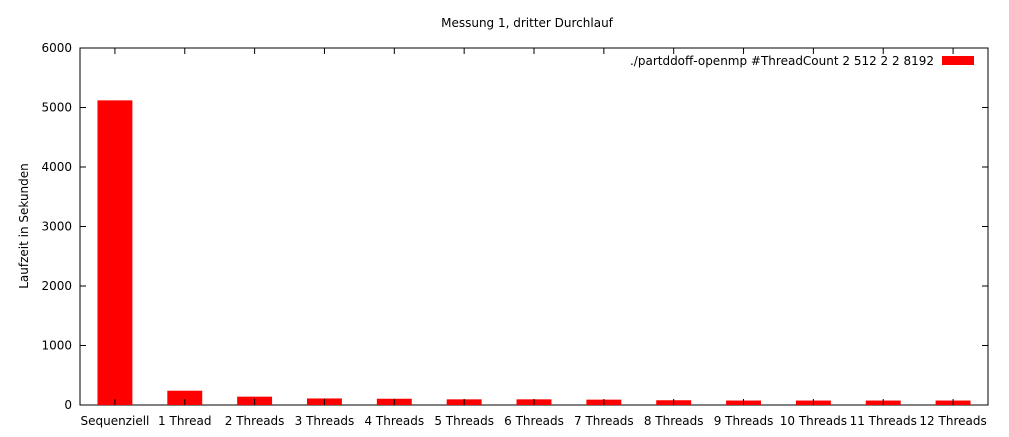 Image resolution: width=1009 pixels, height=437 pixels. I want to click on x-tick-label: 11 Threads, so click(883, 421).